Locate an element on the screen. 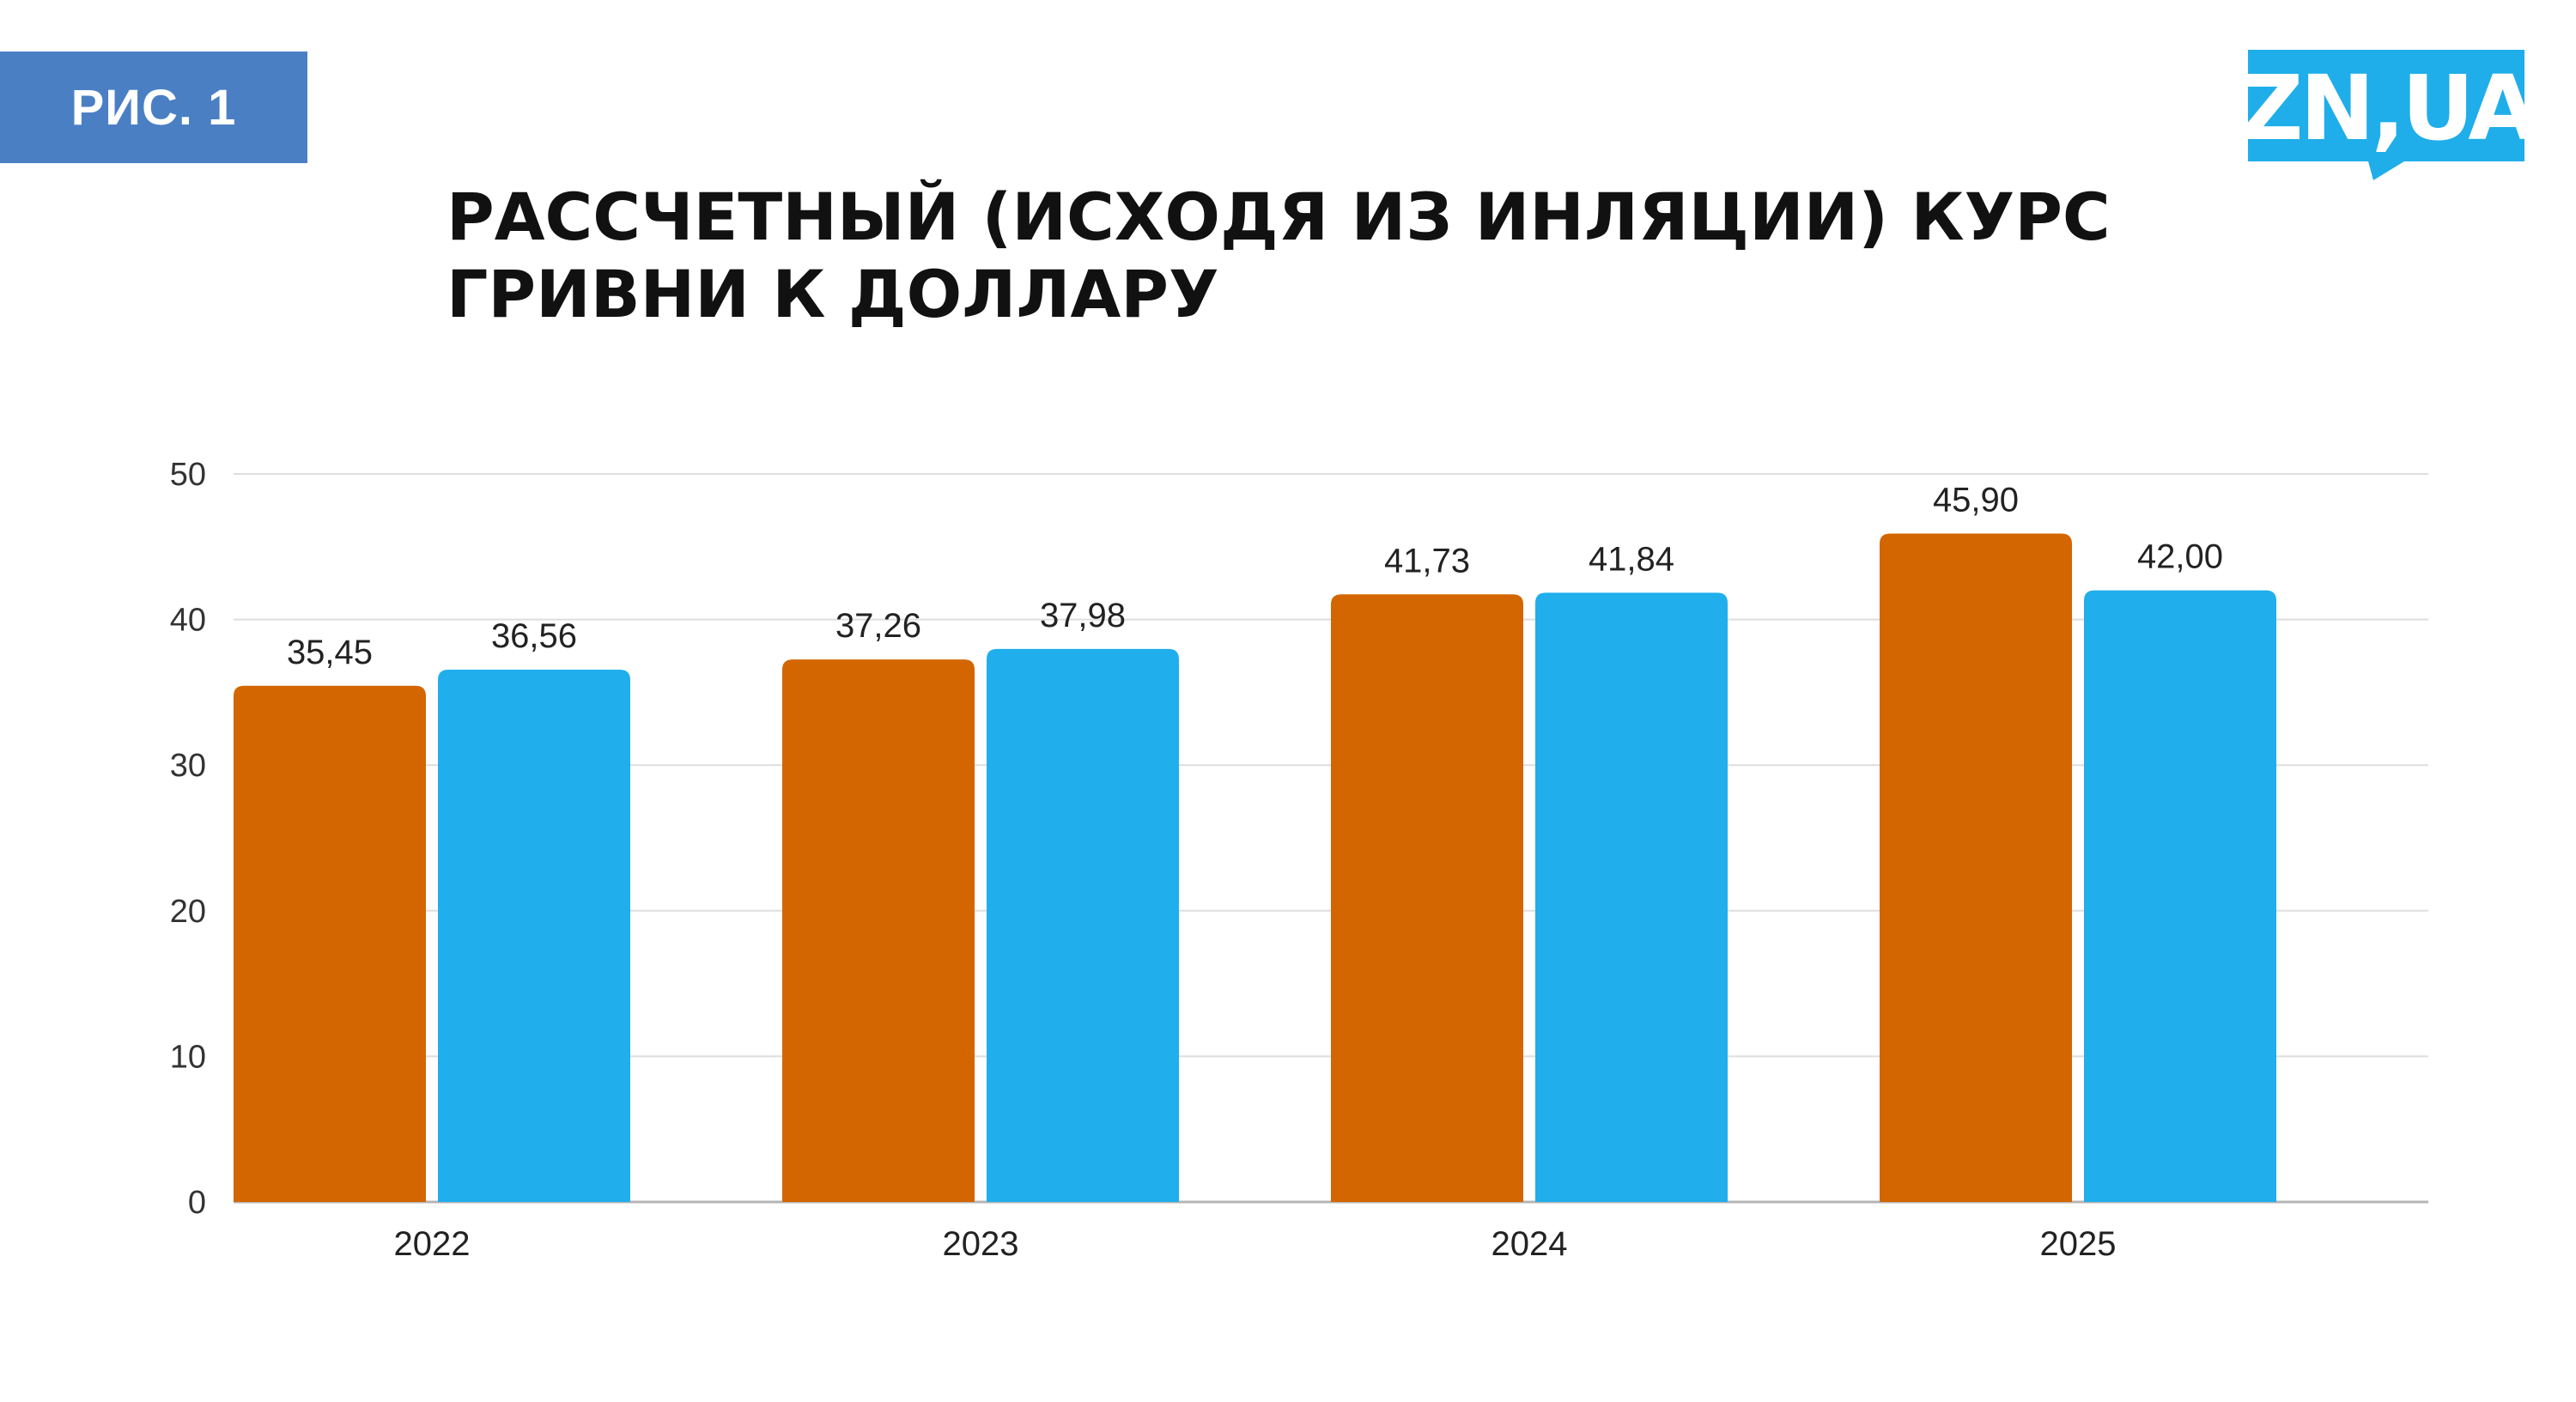 This screenshot has width=2576, height=1402. bar-value-label: 35,45 is located at coordinates (330, 652).